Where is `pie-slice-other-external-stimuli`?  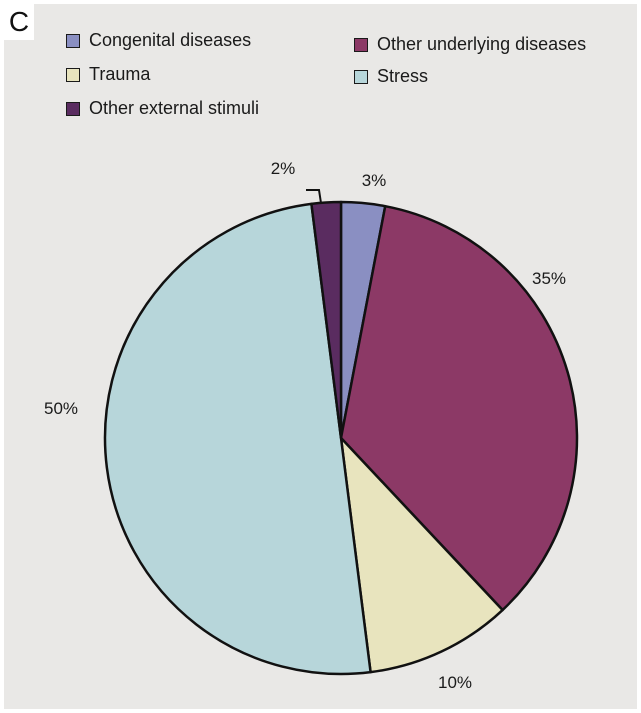 pie-slice-other-external-stimuli is located at coordinates (326, 320).